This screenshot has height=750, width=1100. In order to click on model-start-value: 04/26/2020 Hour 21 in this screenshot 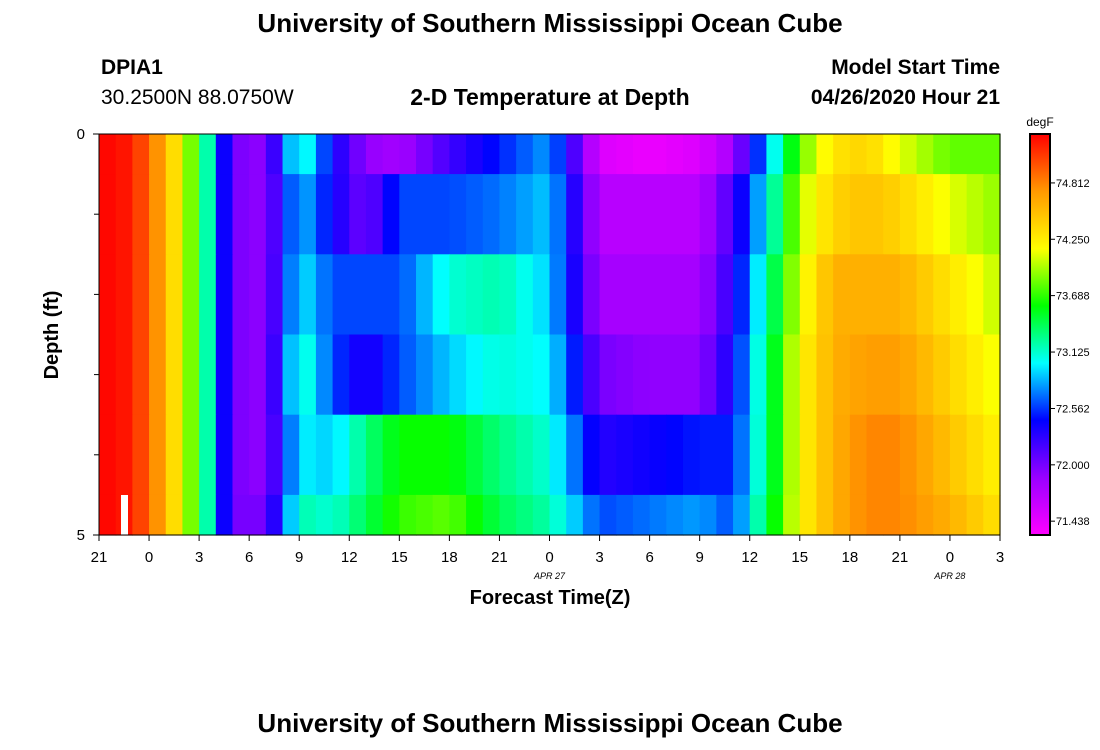, I will do `click(905, 97)`.